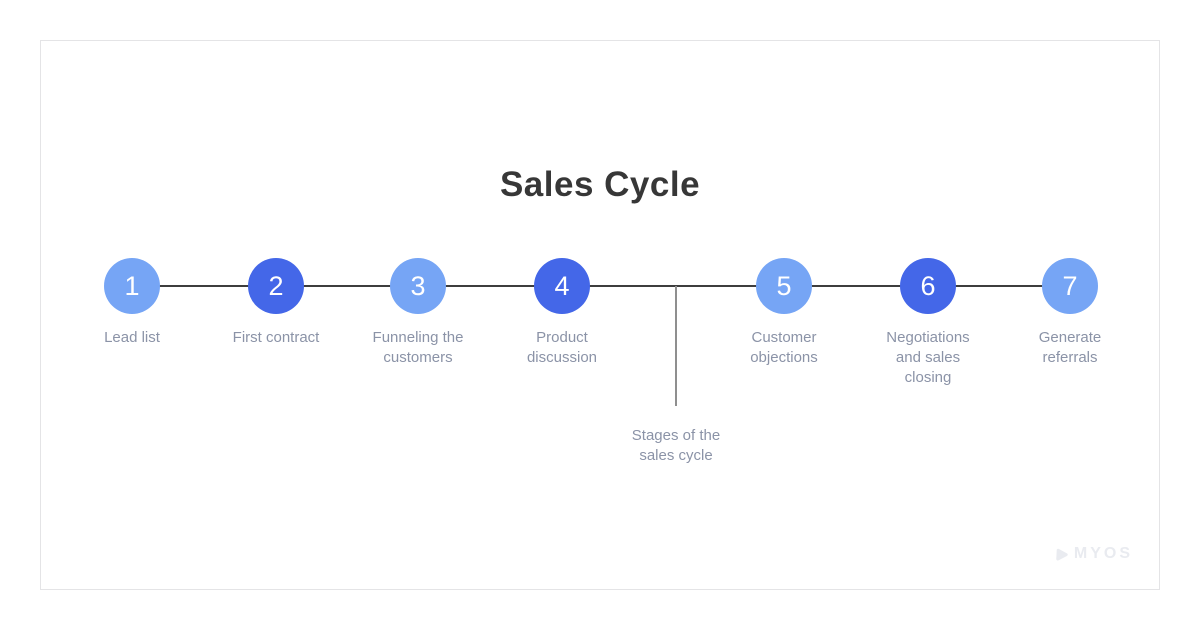 This screenshot has width=1200, height=630. I want to click on timeline-step-2: 2 First contract, so click(276, 303).